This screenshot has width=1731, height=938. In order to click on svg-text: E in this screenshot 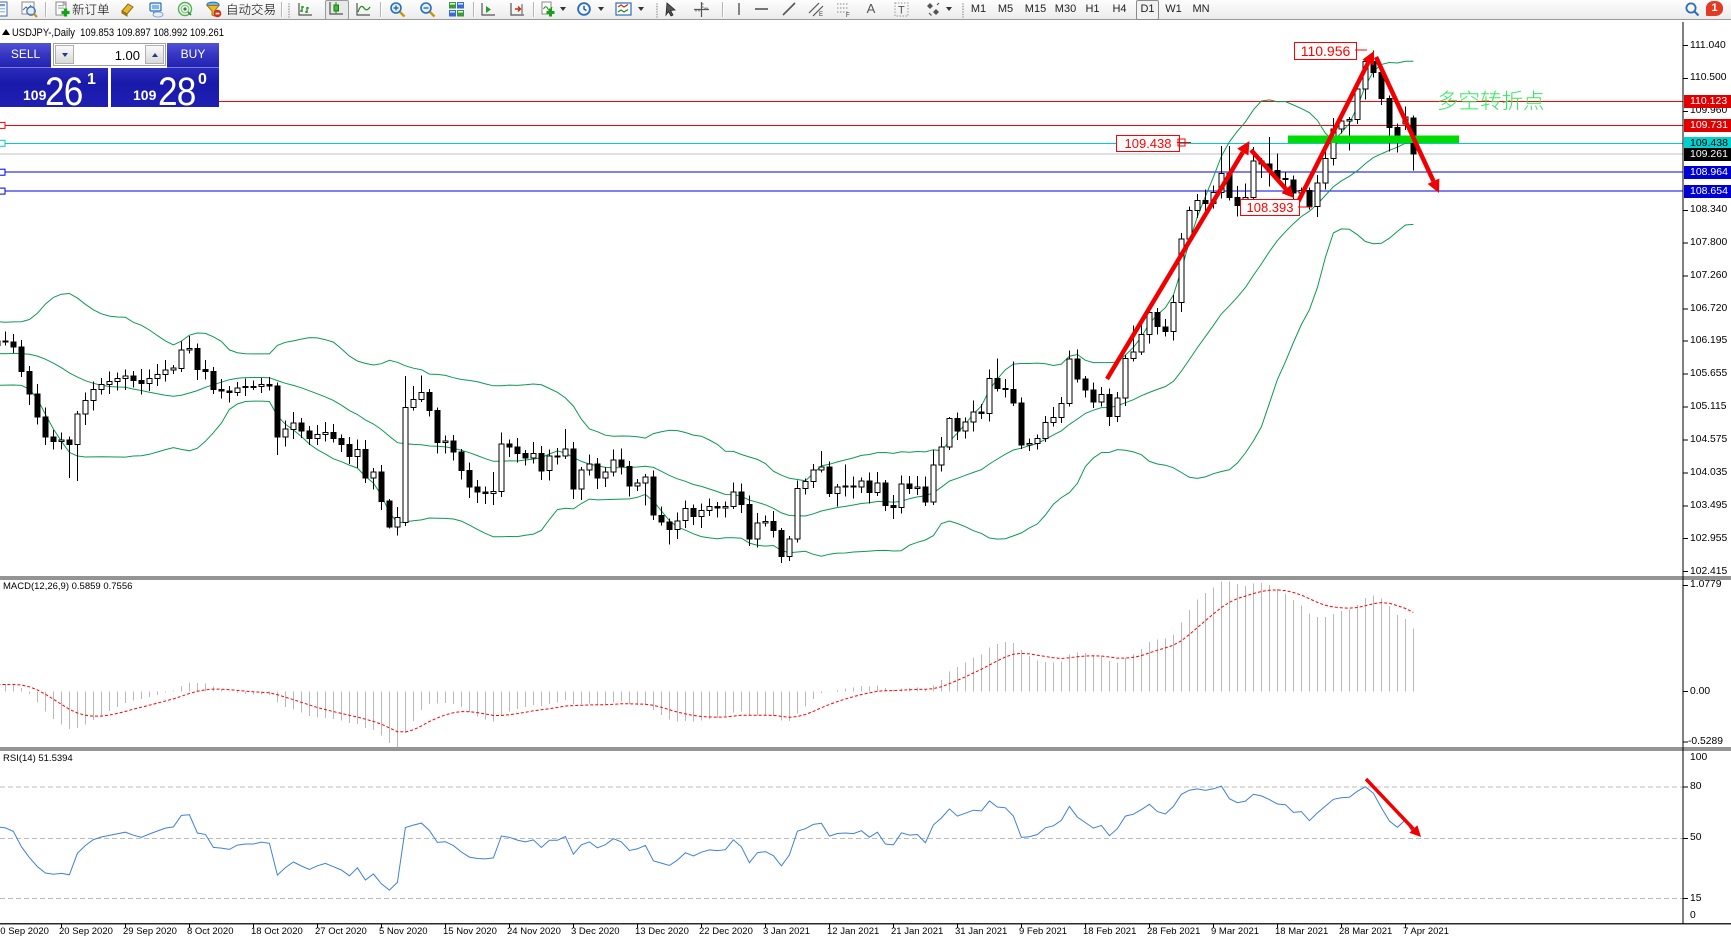, I will do `click(821, 15)`.